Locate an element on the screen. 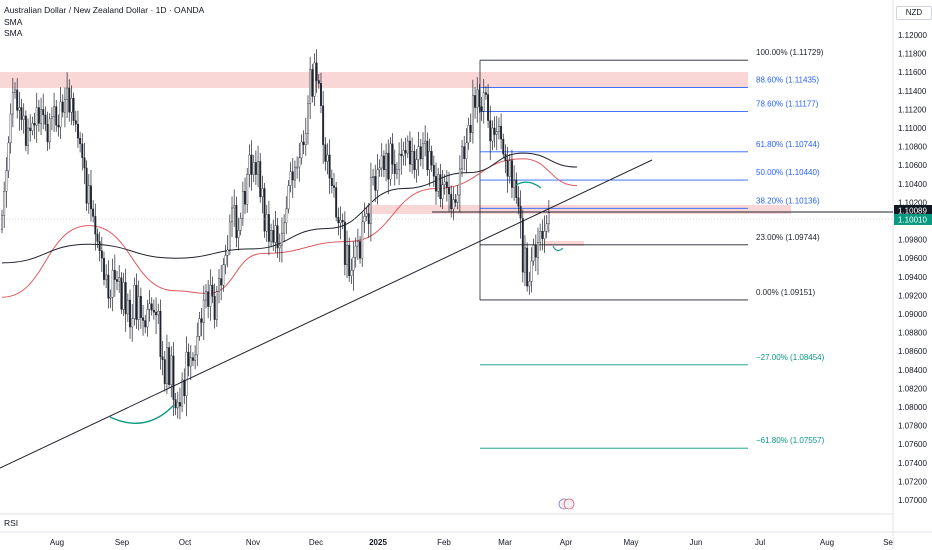 The image size is (932, 550). event-icons is located at coordinates (566, 504).